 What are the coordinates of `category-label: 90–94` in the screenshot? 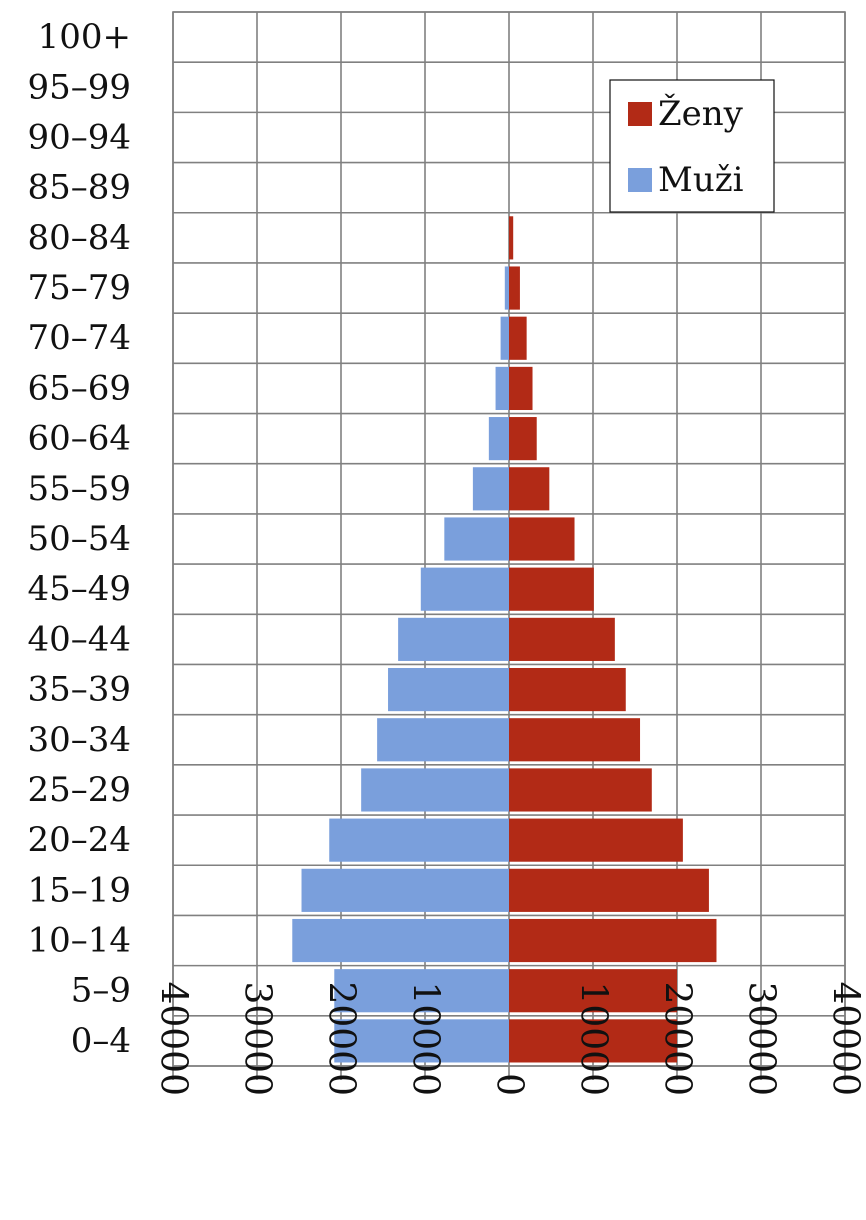 It's located at (79, 137).